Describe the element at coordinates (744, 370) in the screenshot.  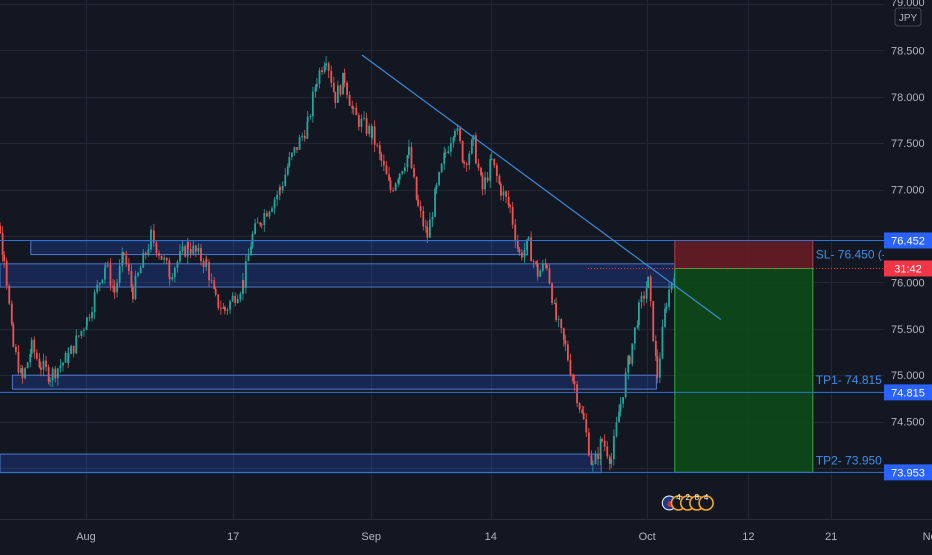
I see `take-profit-zone` at that location.